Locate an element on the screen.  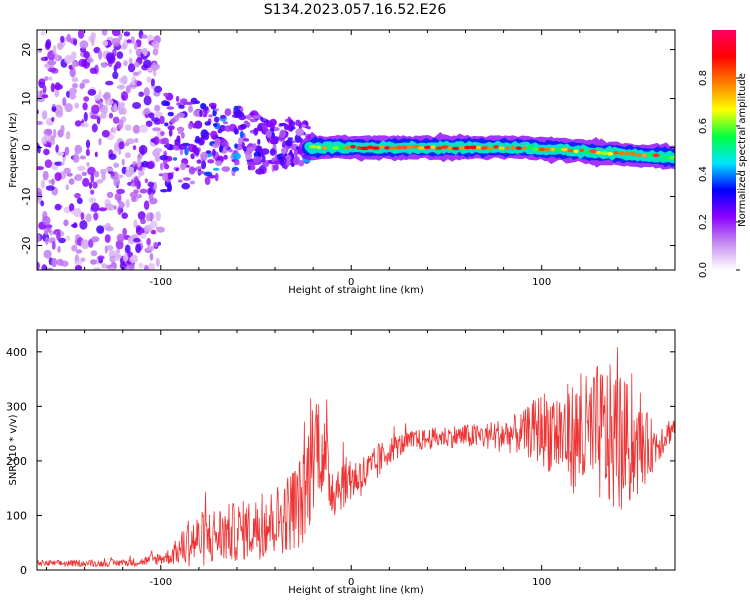
y-tick-label: 0 is located at coordinates (26, 147).